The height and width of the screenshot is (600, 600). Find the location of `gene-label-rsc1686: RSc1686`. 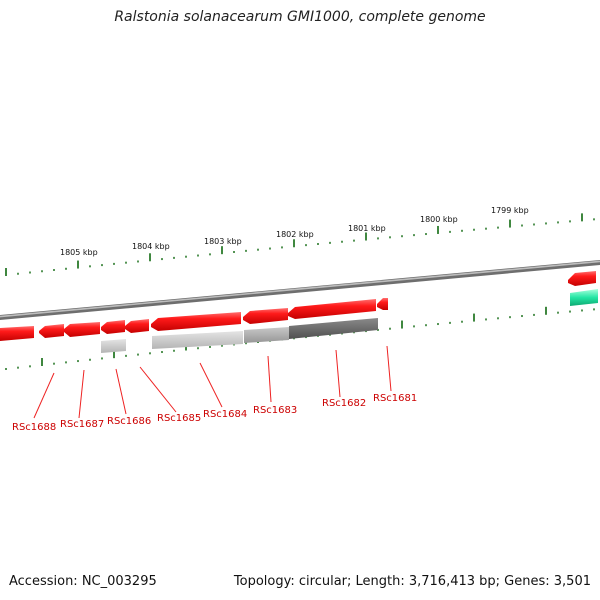

gene-label-rsc1686: RSc1686 is located at coordinates (129, 421).